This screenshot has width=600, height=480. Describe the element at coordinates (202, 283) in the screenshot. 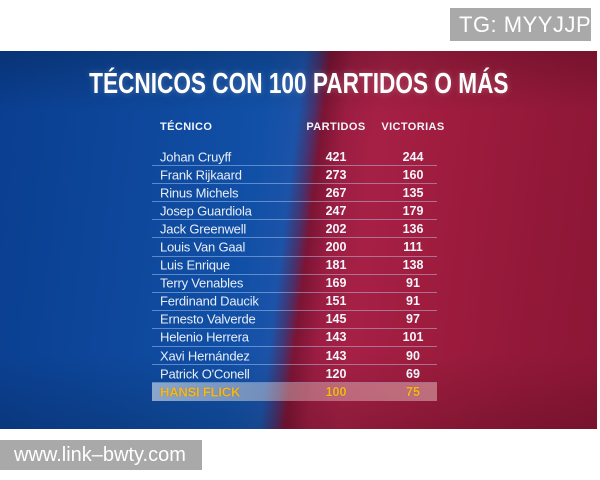

I see `coach-name: Terry Venables` at that location.